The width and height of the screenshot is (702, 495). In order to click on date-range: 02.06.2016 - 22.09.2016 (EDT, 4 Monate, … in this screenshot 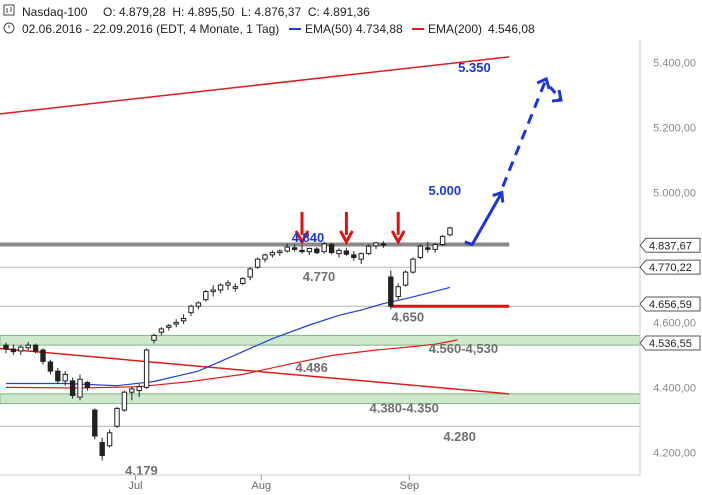, I will do `click(150, 29)`.